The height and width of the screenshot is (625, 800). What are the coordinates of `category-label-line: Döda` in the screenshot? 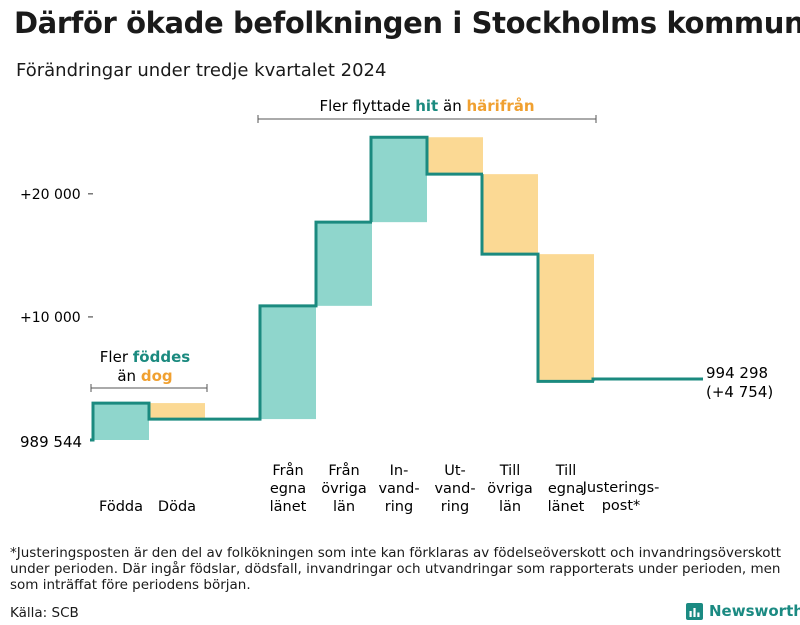 It's located at (177, 507).